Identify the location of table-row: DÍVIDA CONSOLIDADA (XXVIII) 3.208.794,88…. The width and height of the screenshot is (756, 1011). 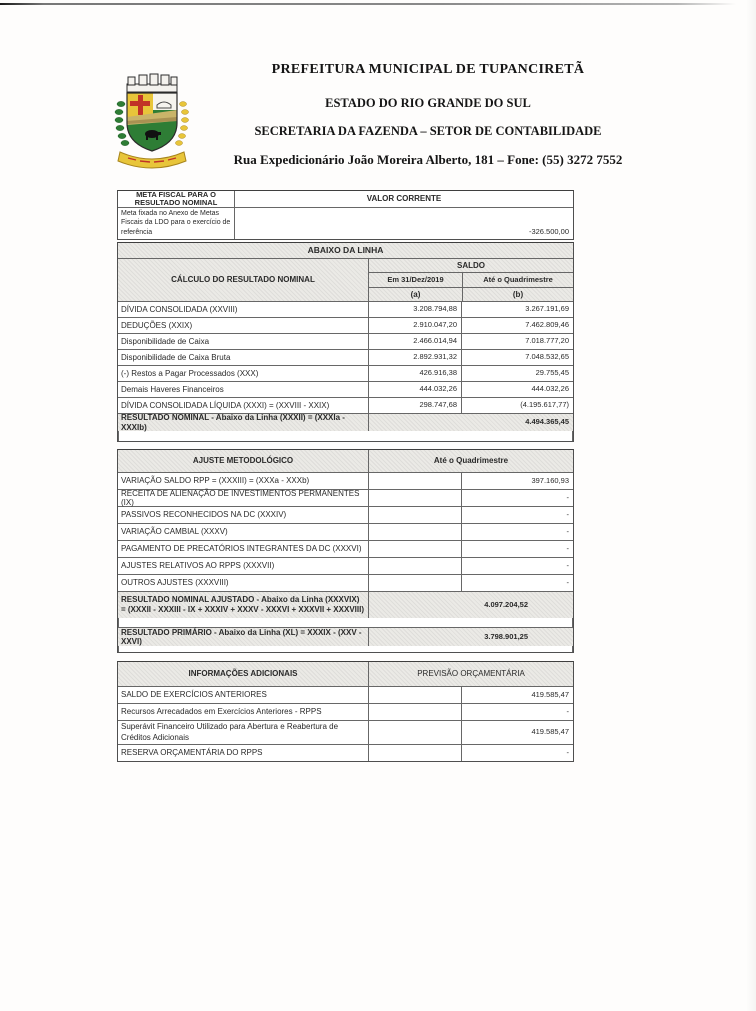
(345, 309).